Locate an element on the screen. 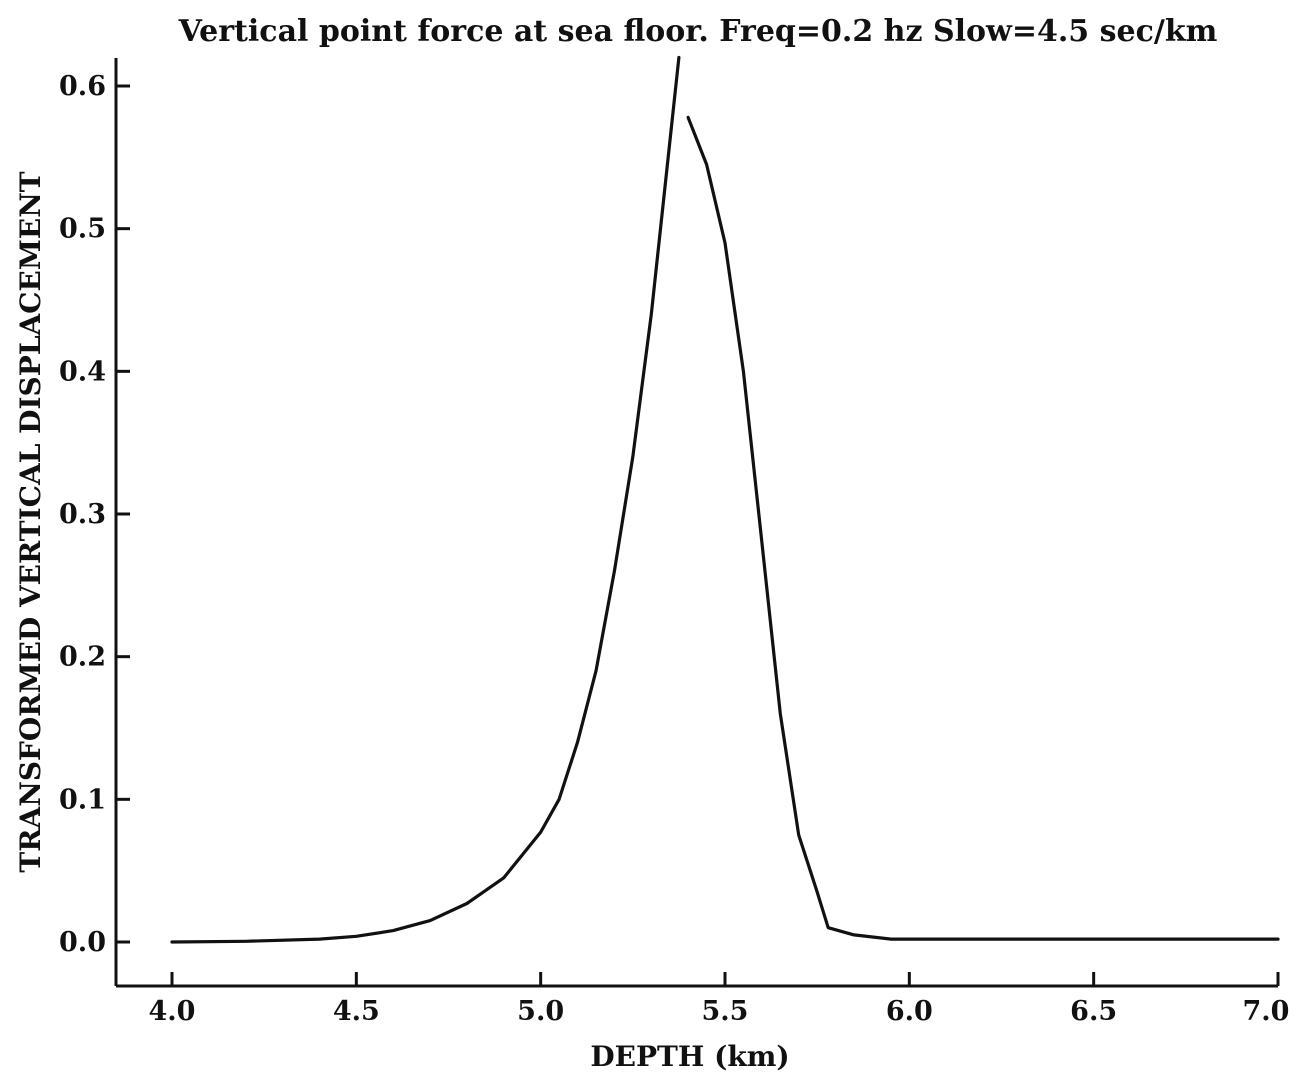 Image resolution: width=1314 pixels, height=1078 pixels. x-tick-label: 4.5 is located at coordinates (356, 1011).